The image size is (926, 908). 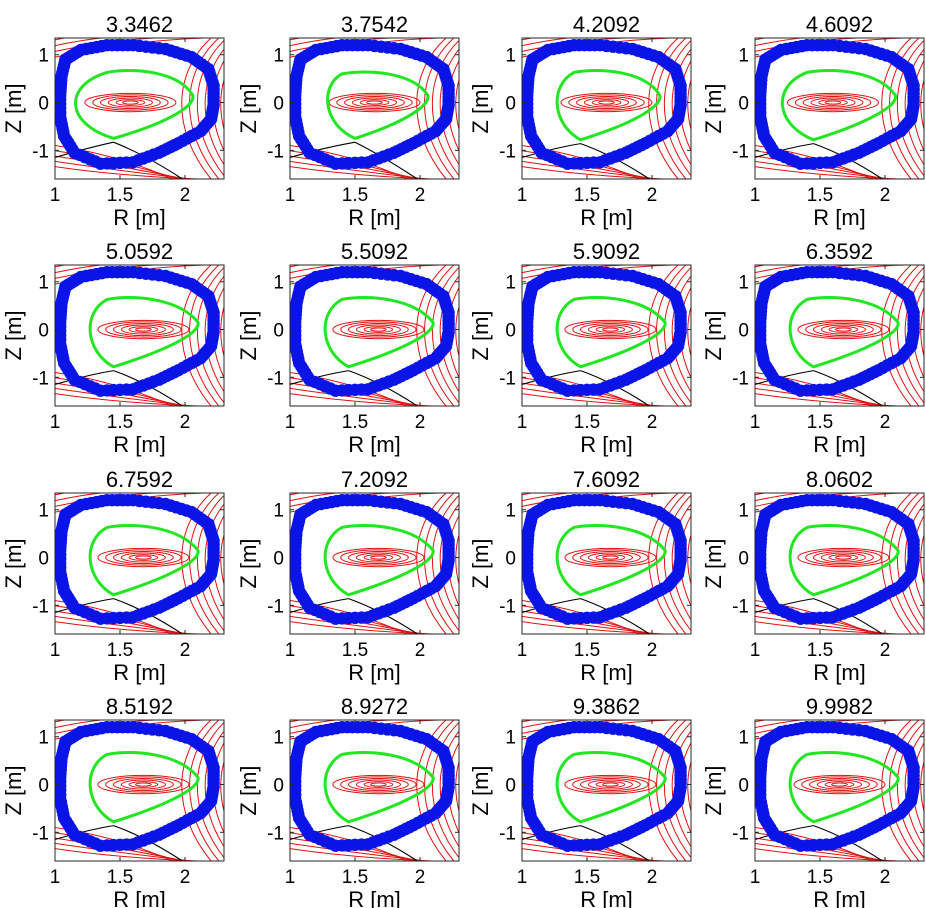 I want to click on panel-title: 8.9272, so click(x=374, y=706).